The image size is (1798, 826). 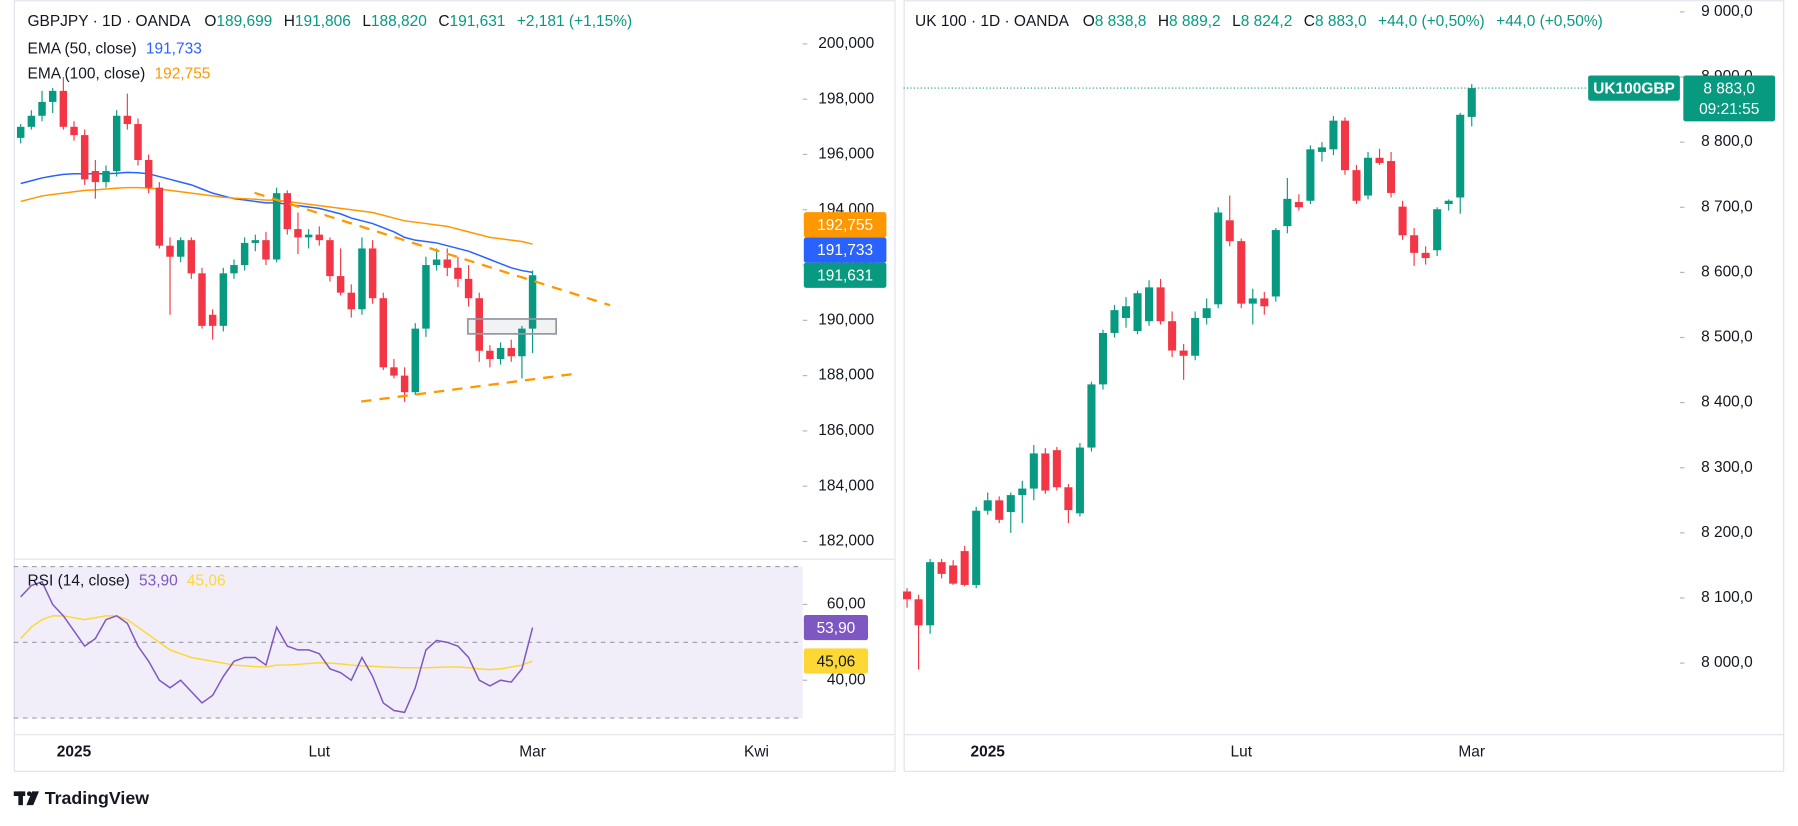 What do you see at coordinates (110, 21) in the screenshot?
I see `symbol-title: GBPJPY · 1D · OANDA` at bounding box center [110, 21].